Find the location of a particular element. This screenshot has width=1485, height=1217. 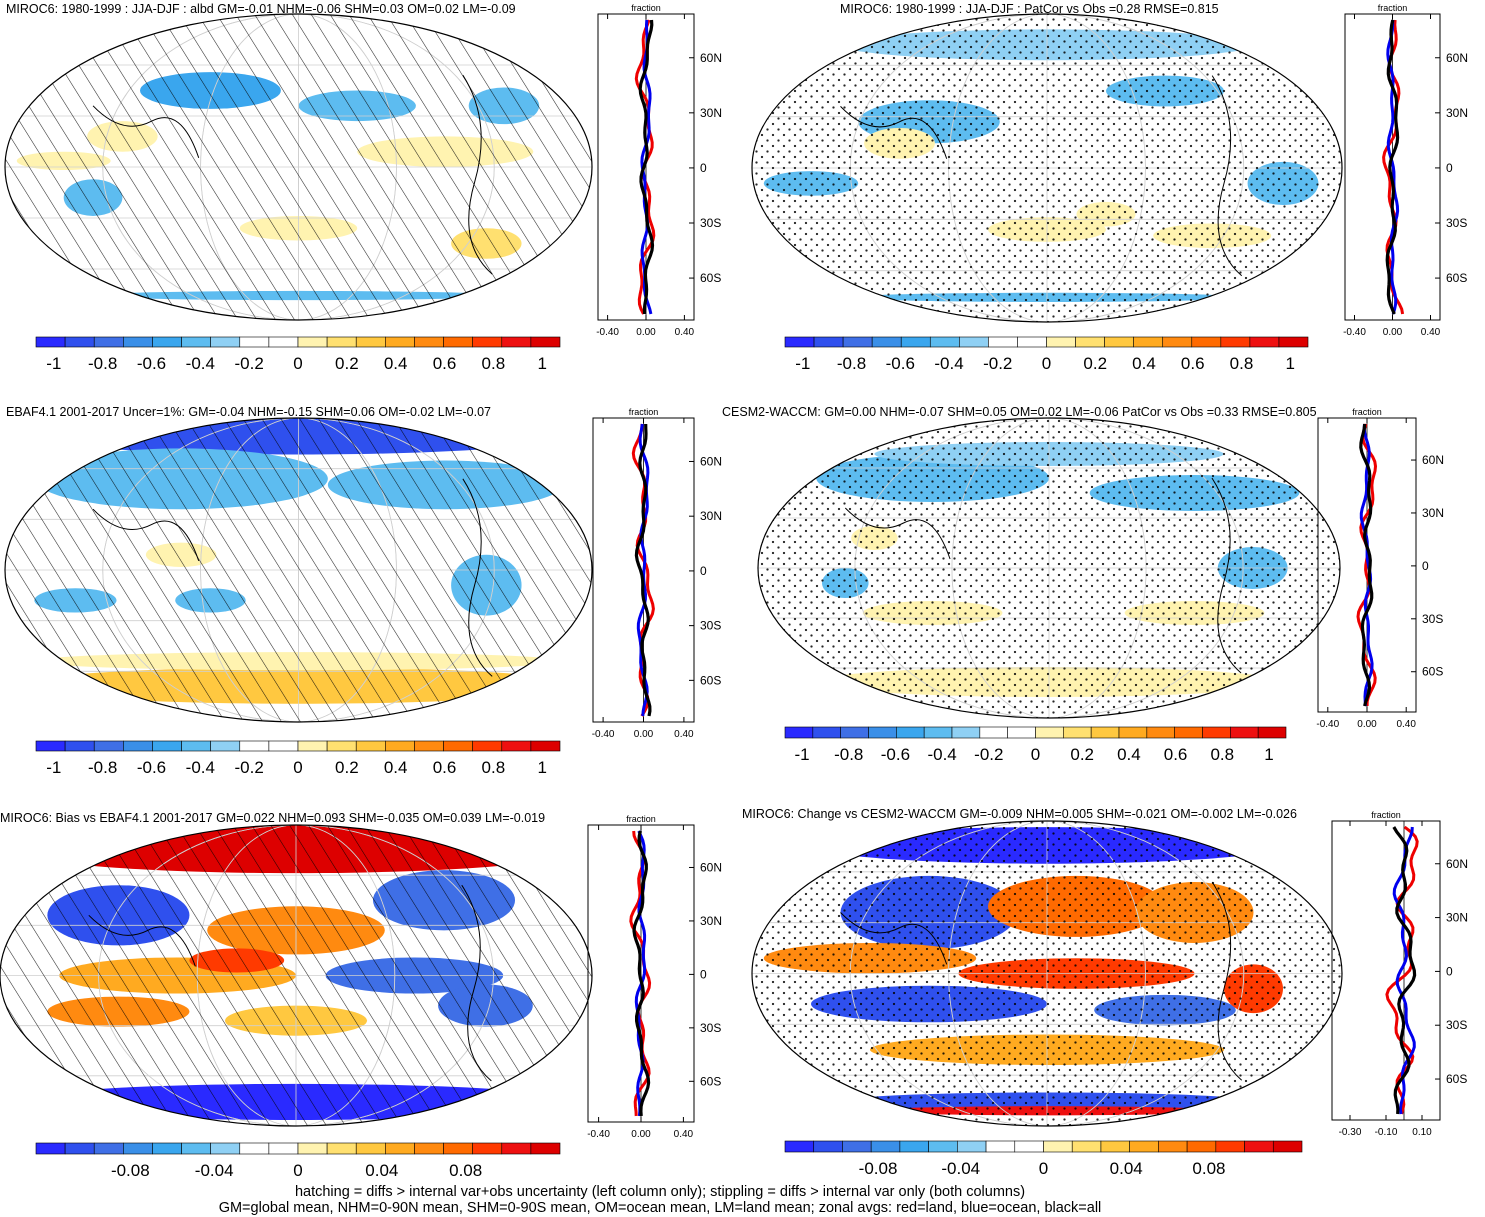

colorbar-tick-label: -0.08 is located at coordinates (130, 1170).